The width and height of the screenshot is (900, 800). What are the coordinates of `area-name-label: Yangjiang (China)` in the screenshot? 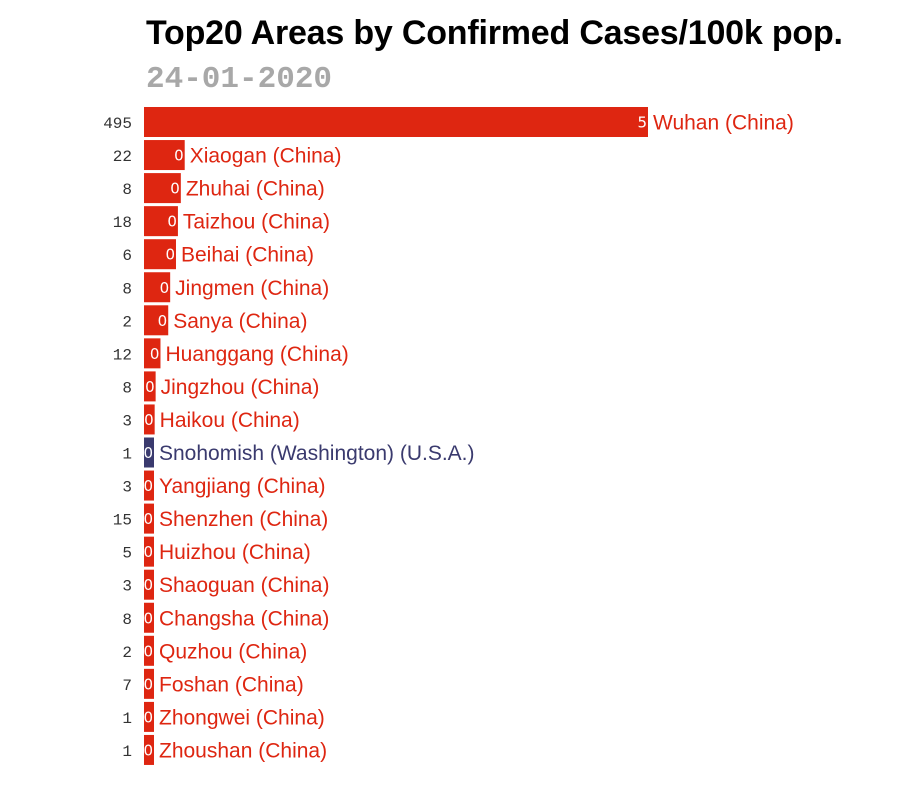 It's located at (242, 486).